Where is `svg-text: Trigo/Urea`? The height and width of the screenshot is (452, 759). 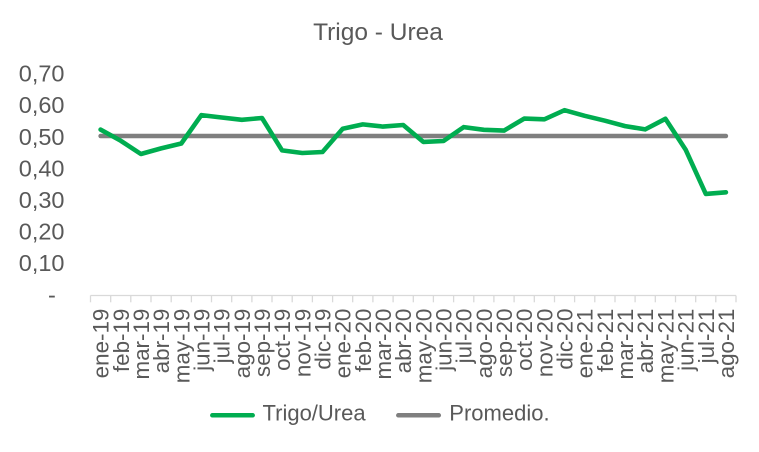
svg-text: Trigo/Urea is located at coordinates (315, 413).